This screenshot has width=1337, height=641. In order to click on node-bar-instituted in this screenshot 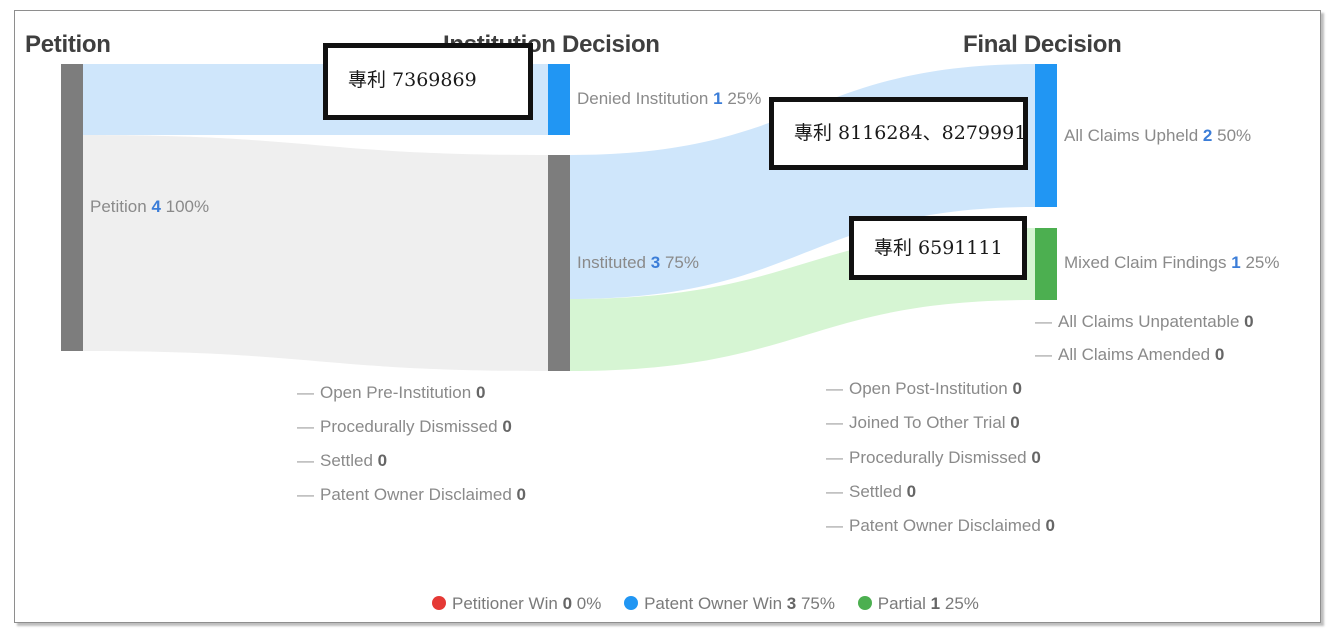, I will do `click(559, 263)`.